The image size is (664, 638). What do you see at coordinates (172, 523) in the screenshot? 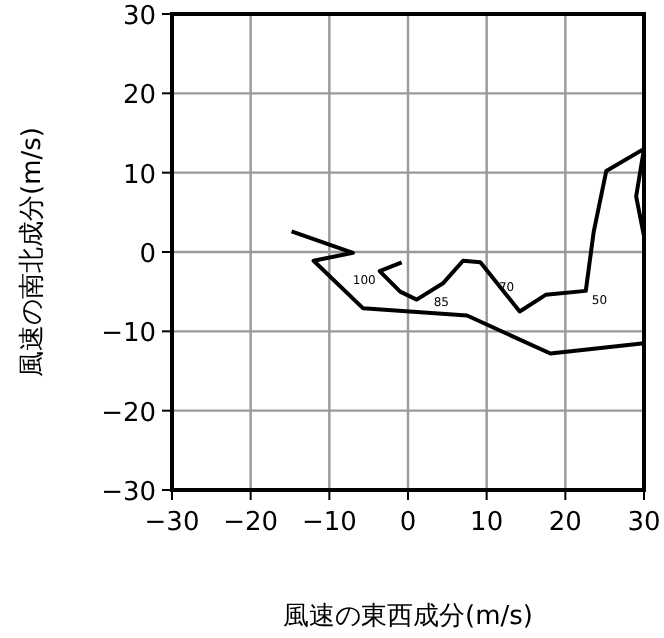
I see `x-tick-label: −30` at bounding box center [172, 523].